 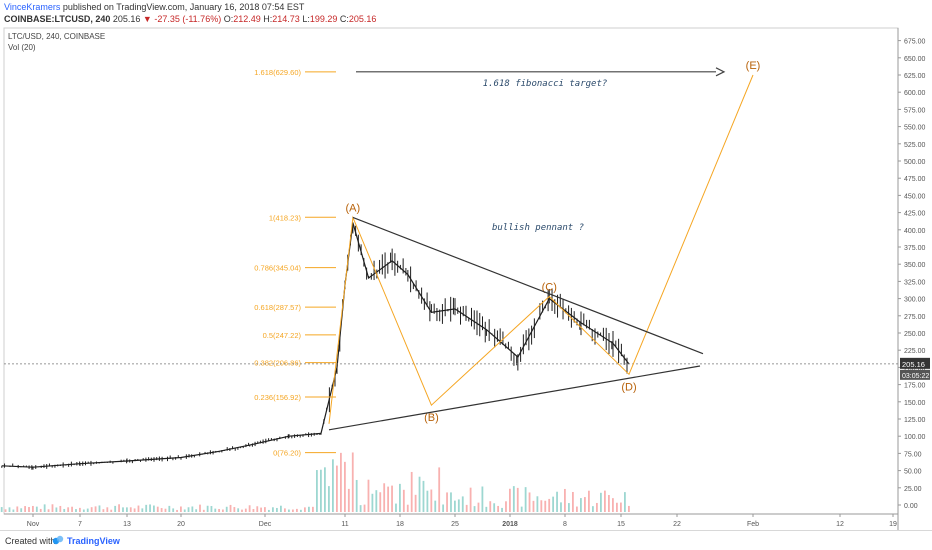 I want to click on x-tick-label: 2018, so click(x=510, y=524).